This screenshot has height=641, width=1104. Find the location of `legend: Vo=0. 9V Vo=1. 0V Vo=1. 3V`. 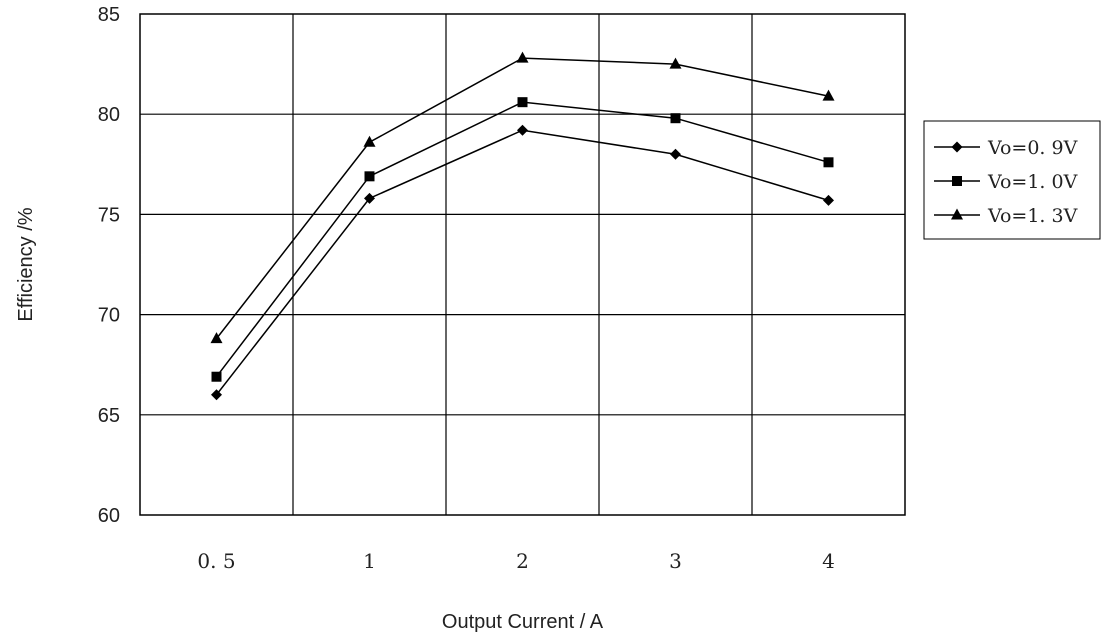

legend: Vo=0. 9V Vo=1. 0V Vo=1. 3V is located at coordinates (1012, 180).